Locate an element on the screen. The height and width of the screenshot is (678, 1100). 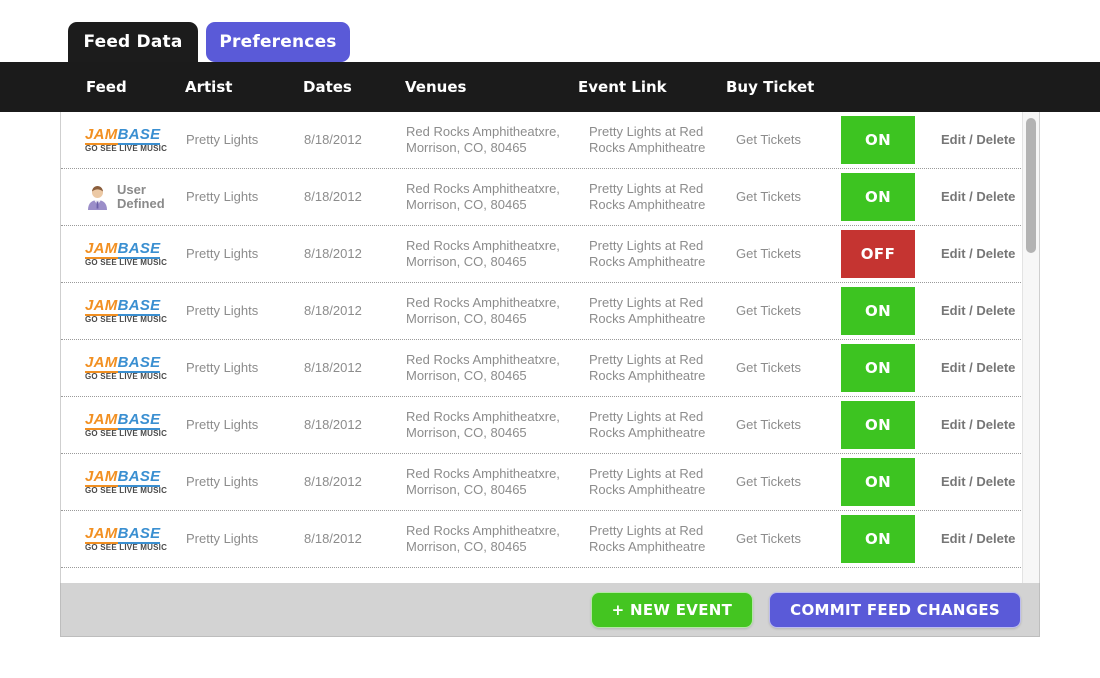
new-event-button-label: + NEW EVENT is located at coordinates (672, 609).